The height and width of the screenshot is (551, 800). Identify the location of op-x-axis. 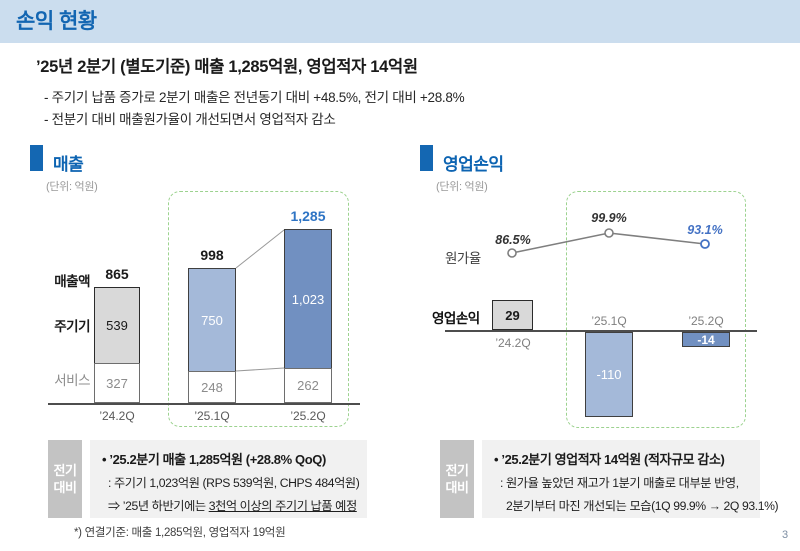
(601, 331).